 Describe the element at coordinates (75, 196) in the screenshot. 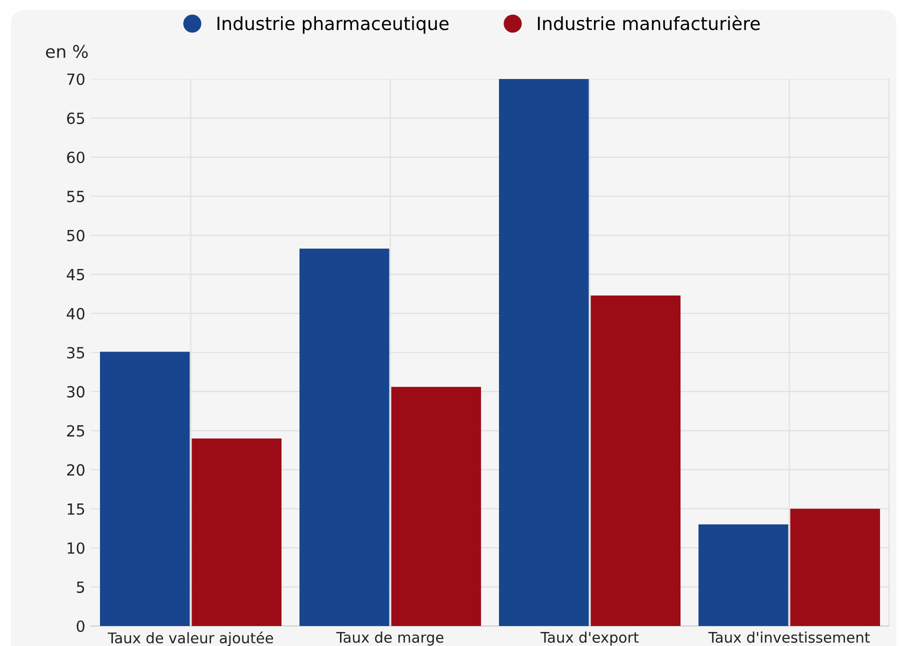

I see `y-tick-label: 55` at that location.